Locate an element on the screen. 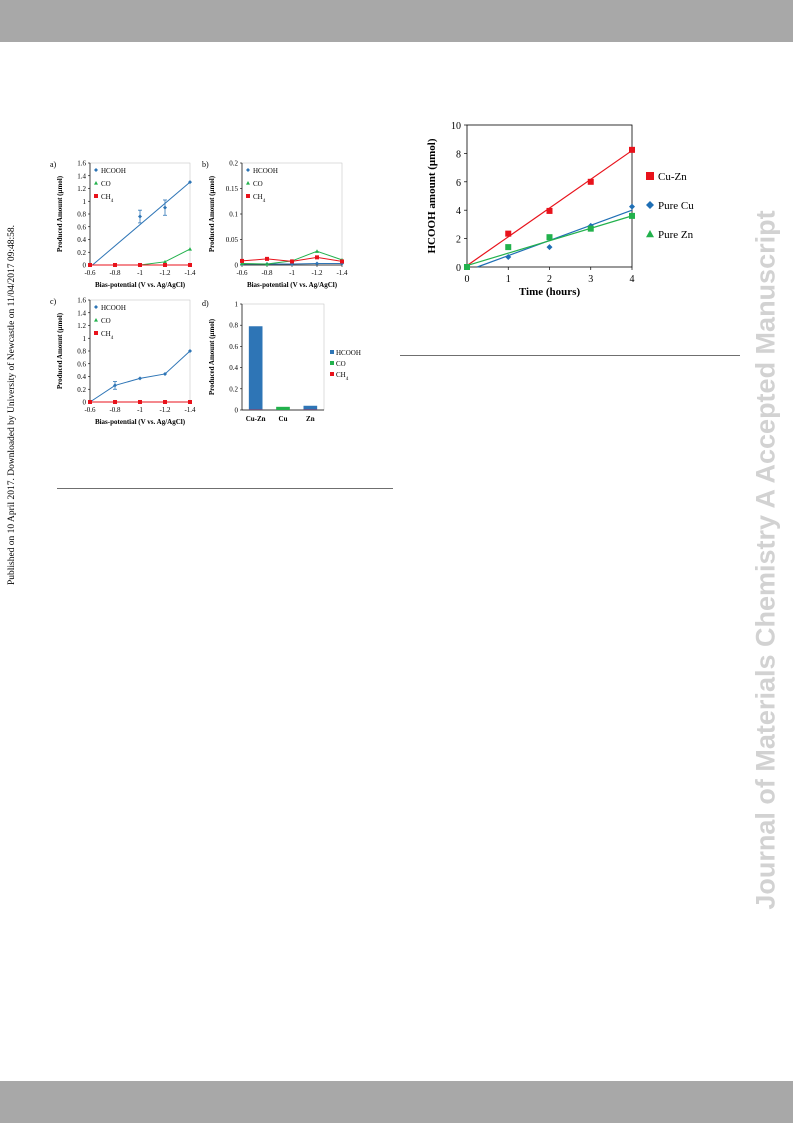 The image size is (793, 1123). x-tick-label: 4 is located at coordinates (632, 279).